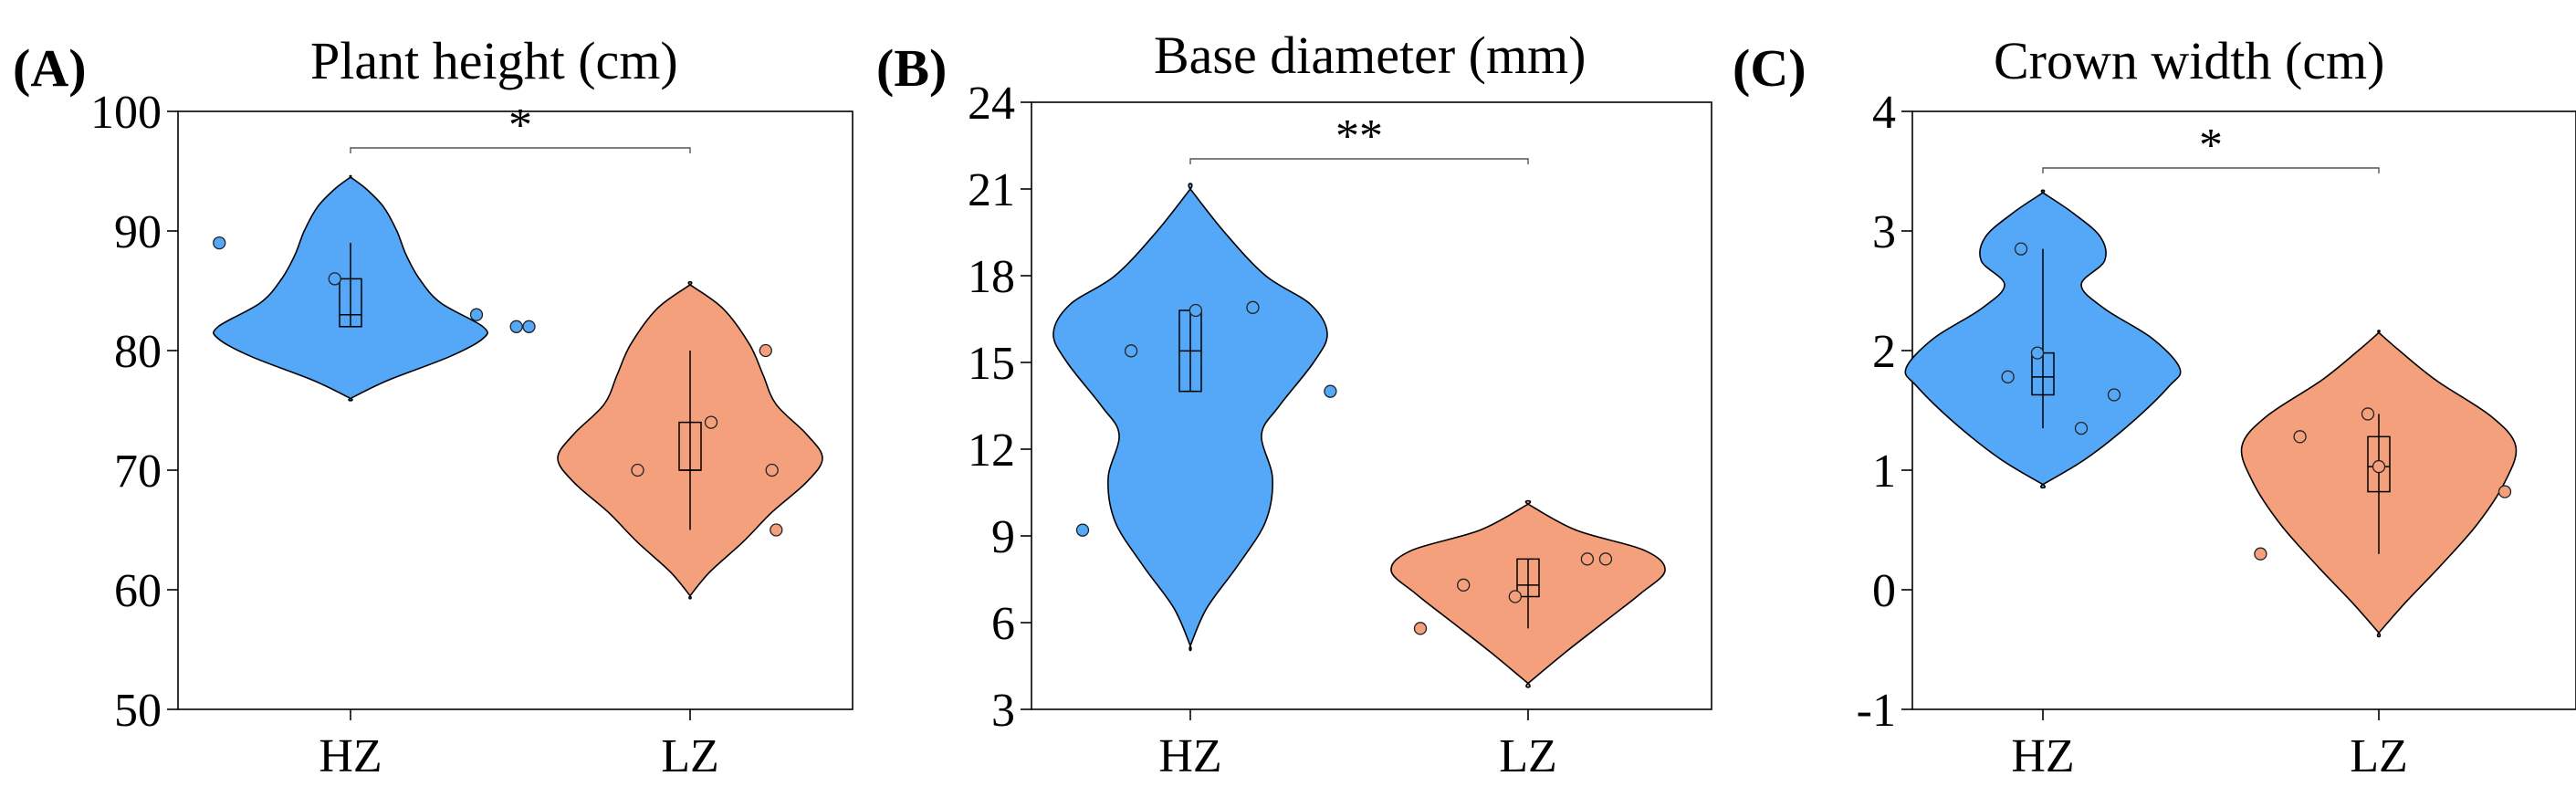  I want to click on y-tick-label: 100, so click(126, 113).